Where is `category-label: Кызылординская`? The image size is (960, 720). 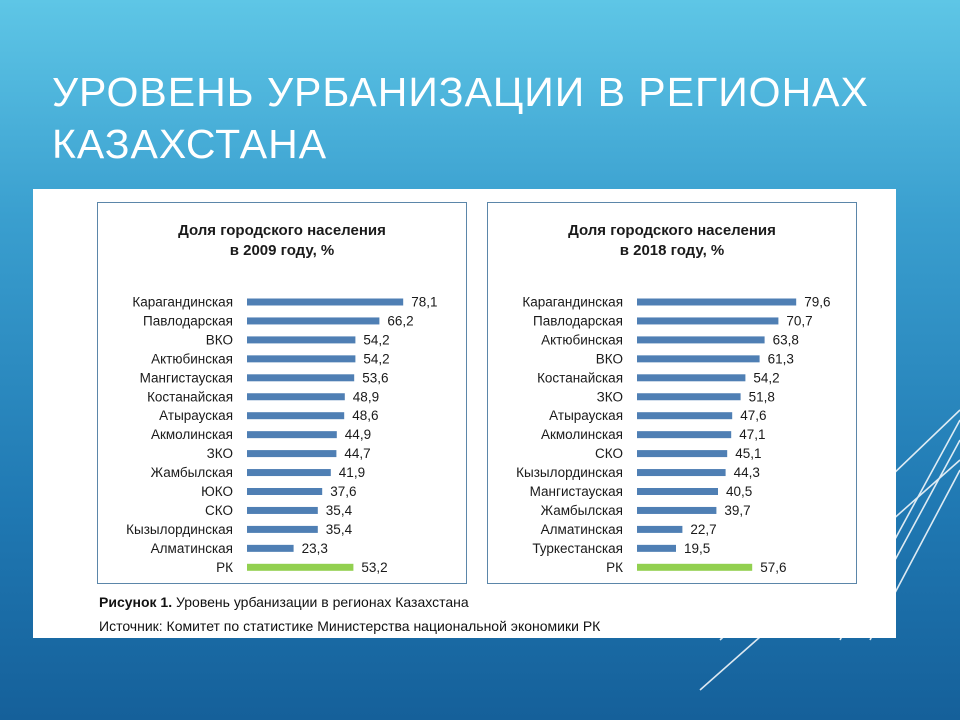 category-label: Кызылординская is located at coordinates (569, 472).